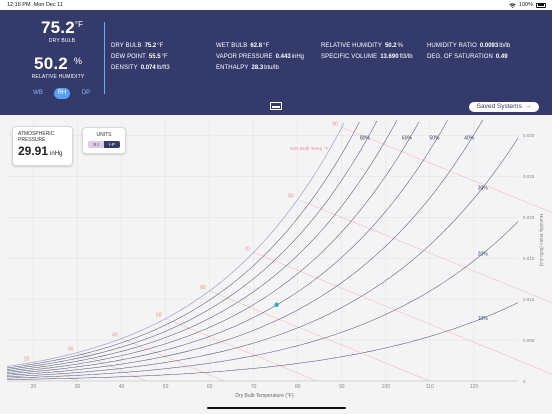 The width and height of the screenshot is (552, 414). Describe the element at coordinates (86, 93) in the screenshot. I see `mode-dp: DP` at that location.